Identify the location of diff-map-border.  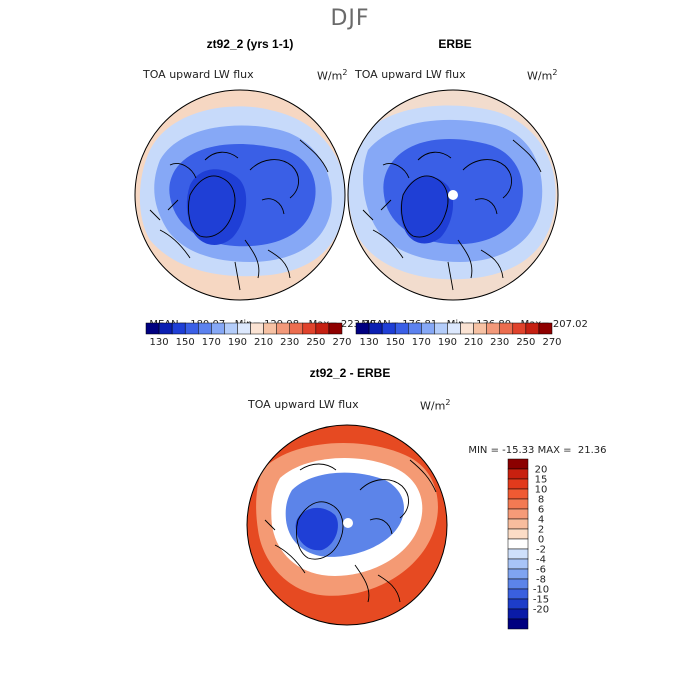
(347, 525).